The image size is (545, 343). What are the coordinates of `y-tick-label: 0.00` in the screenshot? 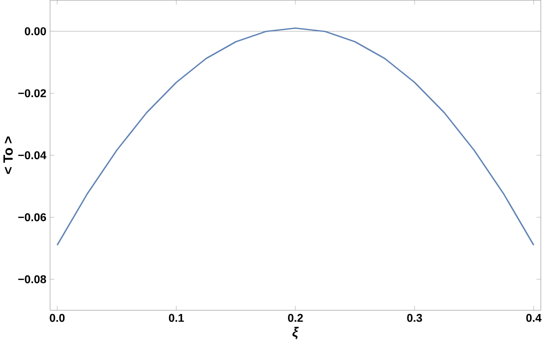 It's located at (35, 31).